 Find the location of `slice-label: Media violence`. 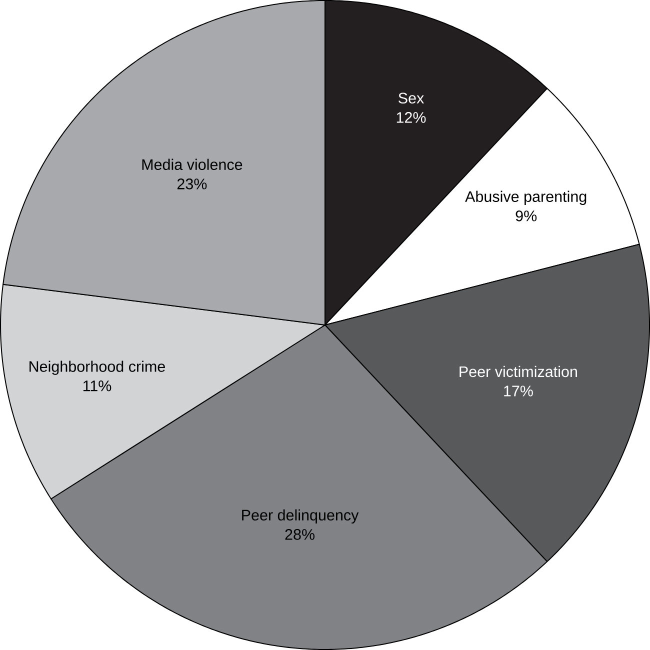

slice-label: Media violence is located at coordinates (192, 164).